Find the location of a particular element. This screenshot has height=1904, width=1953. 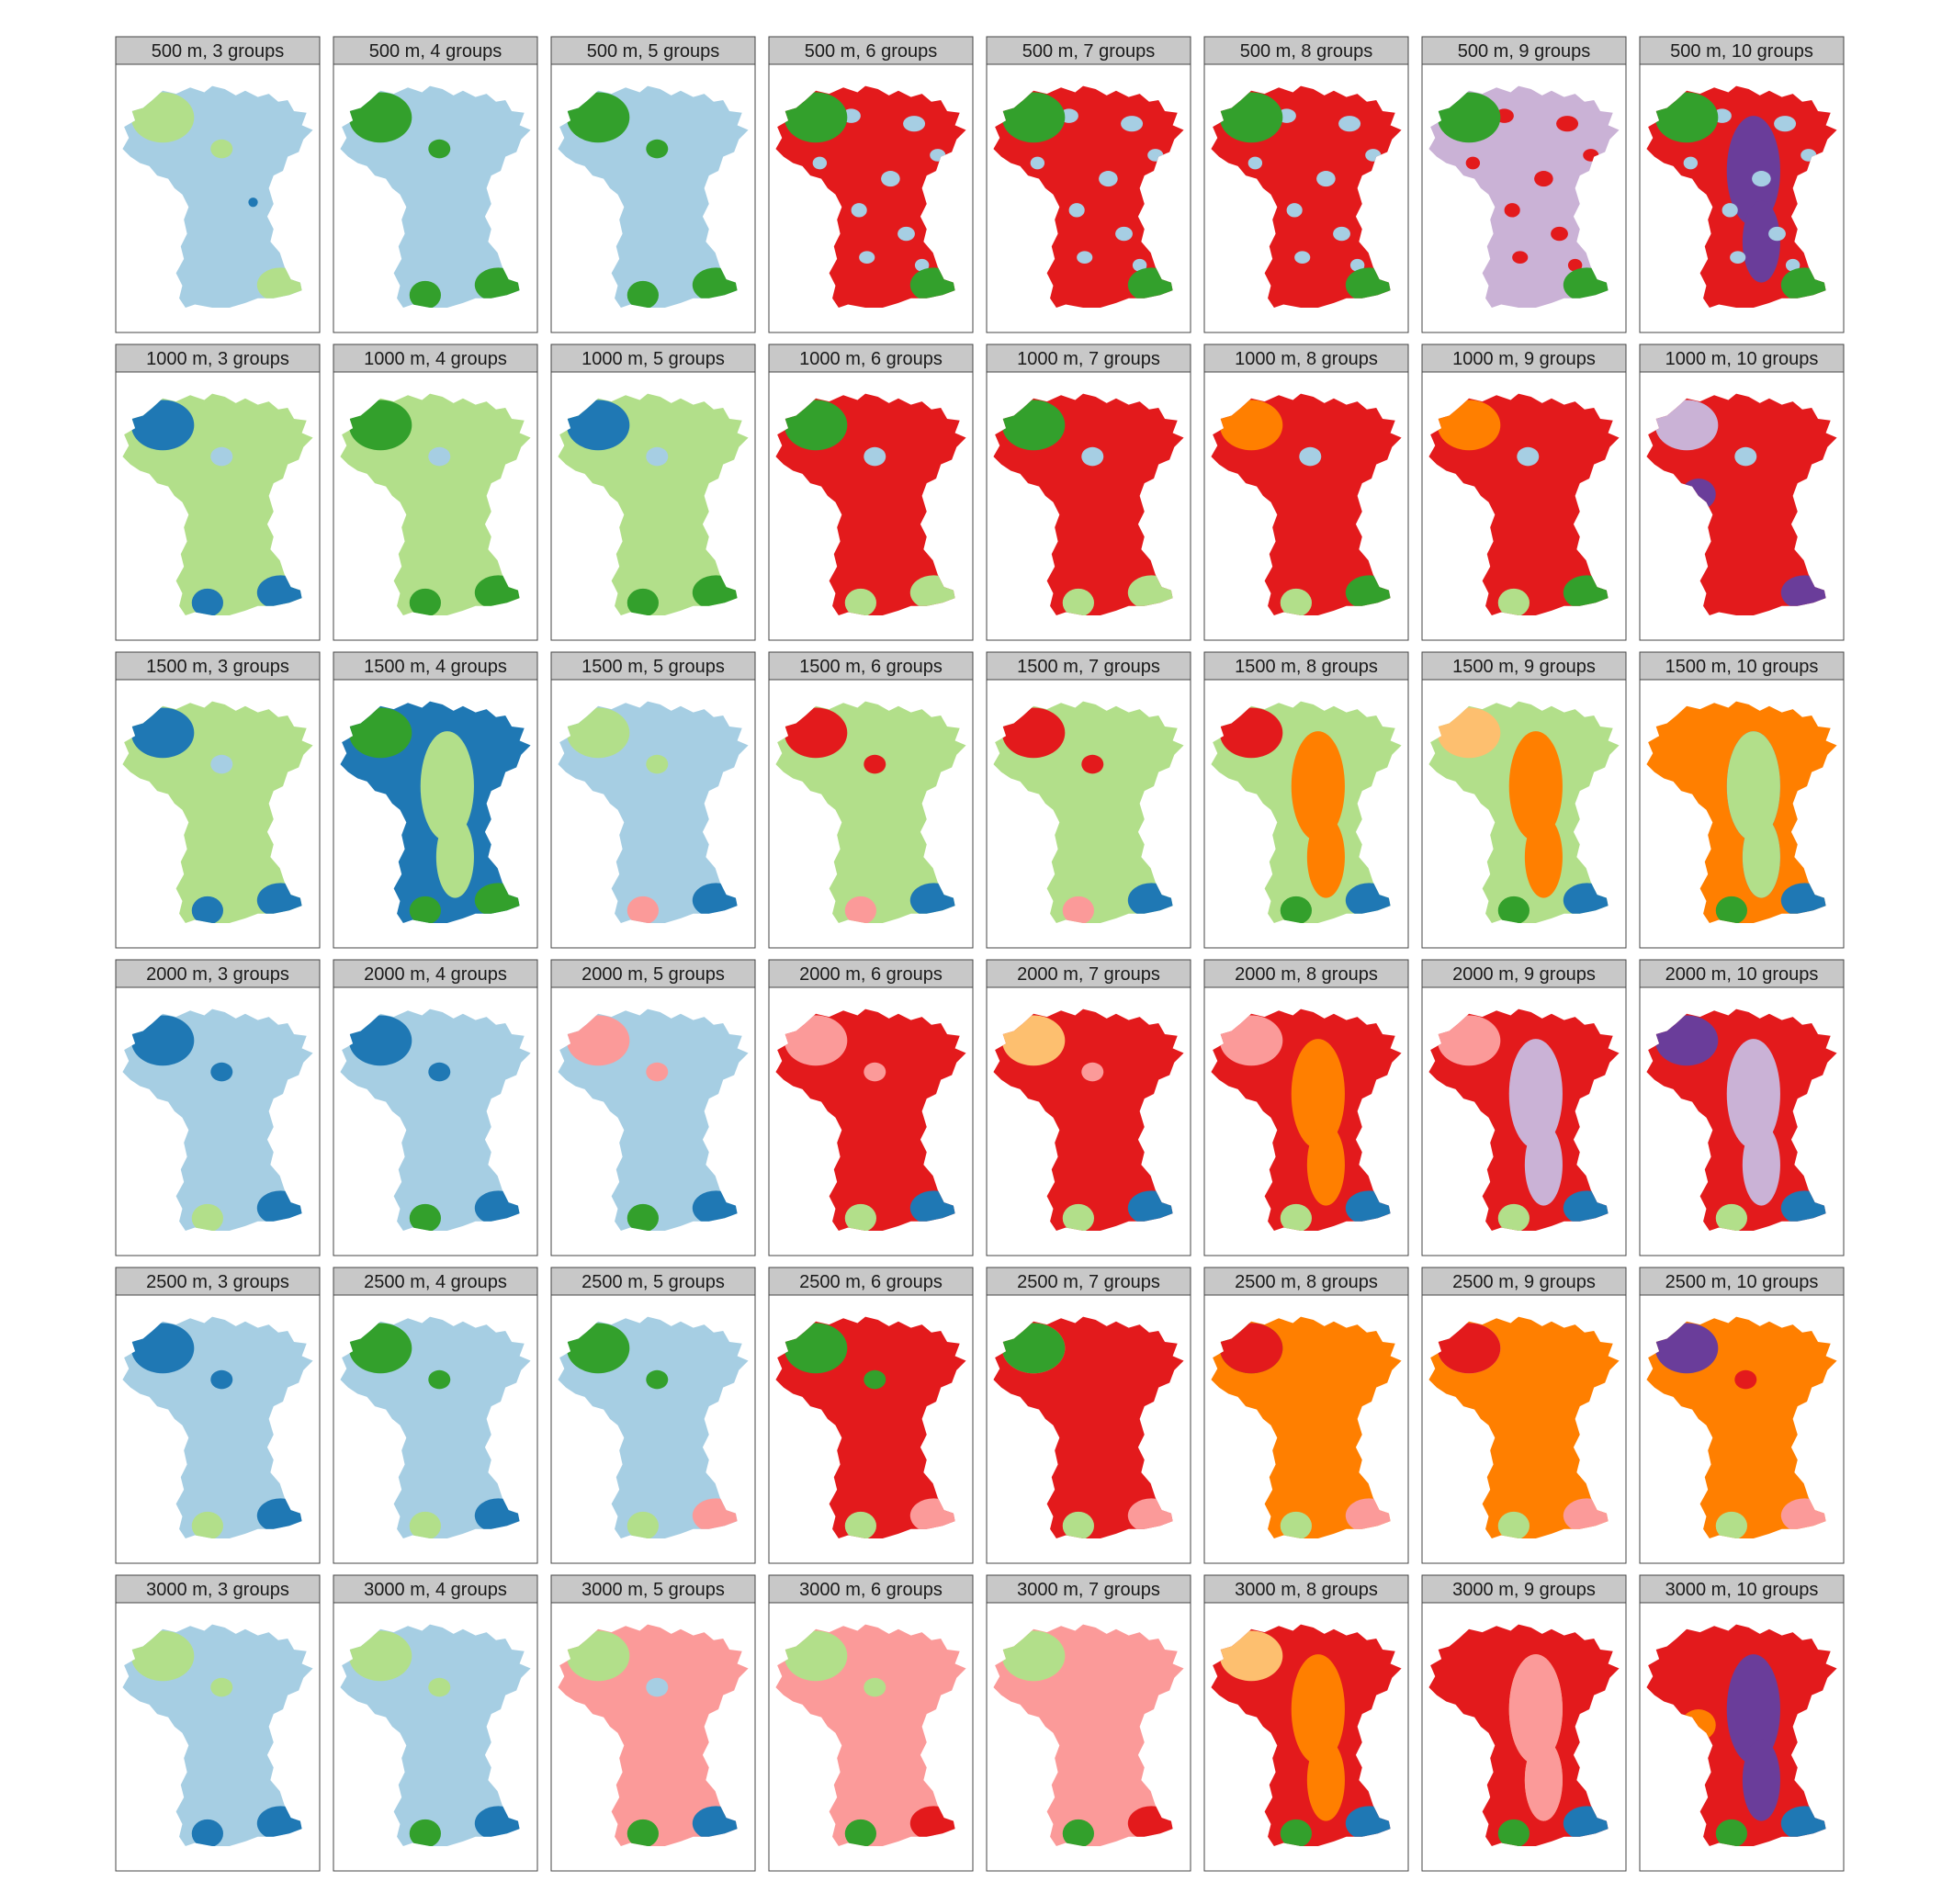

facet-panel: 3000 m, 3 groups is located at coordinates (218, 1723).